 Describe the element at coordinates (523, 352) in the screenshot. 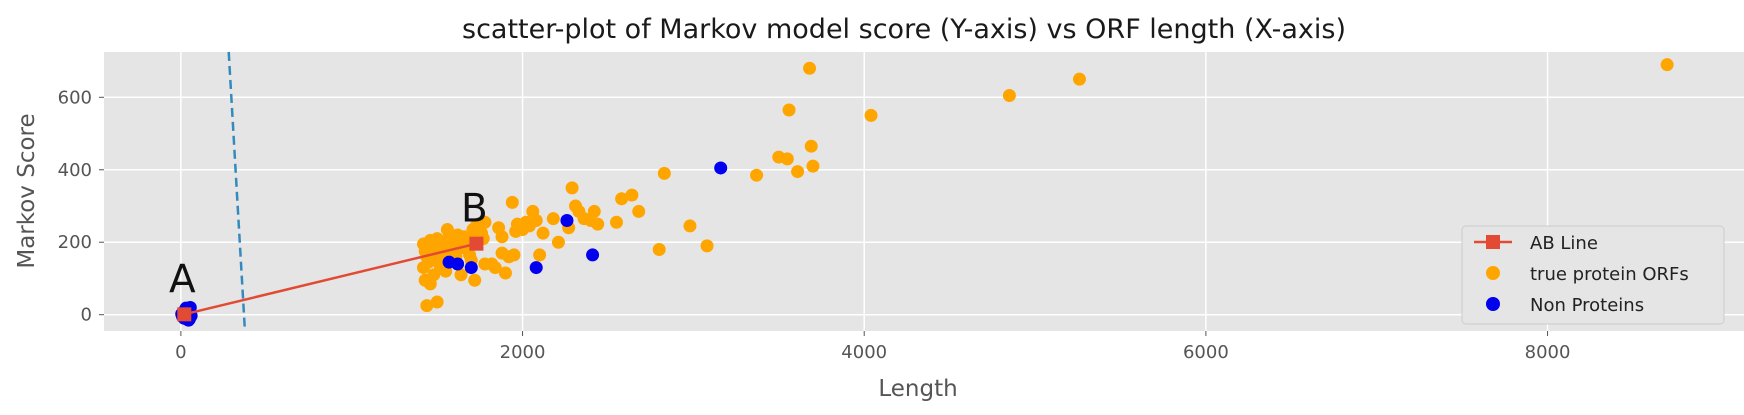

I see `x-tick-label: 2000` at that location.